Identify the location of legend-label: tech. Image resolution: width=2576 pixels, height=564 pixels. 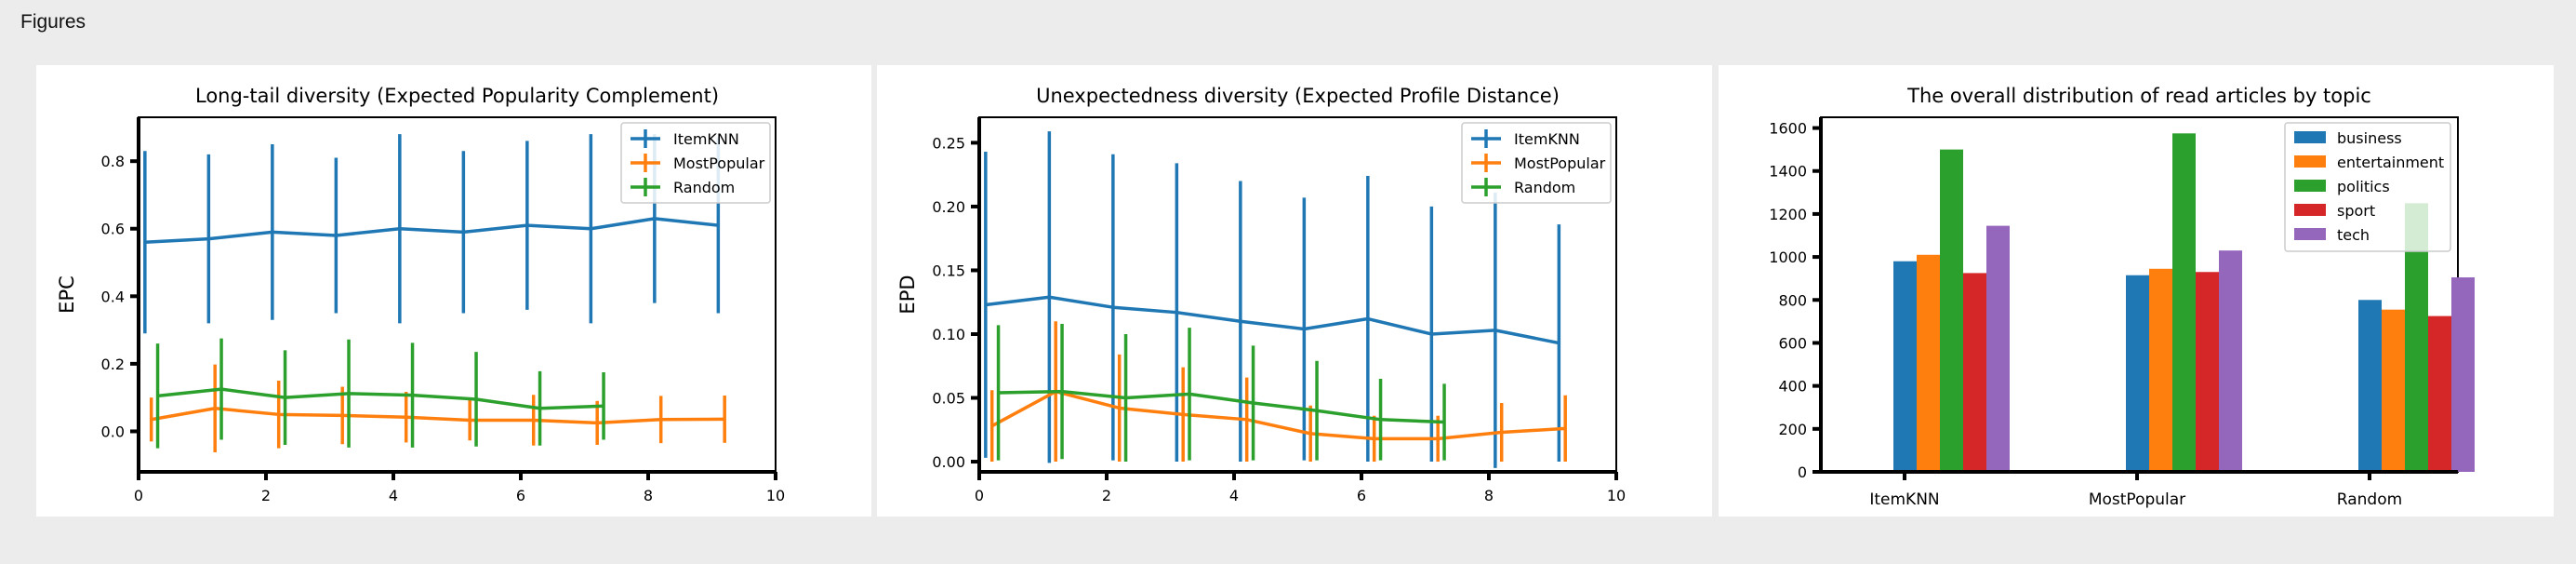
(2353, 235).